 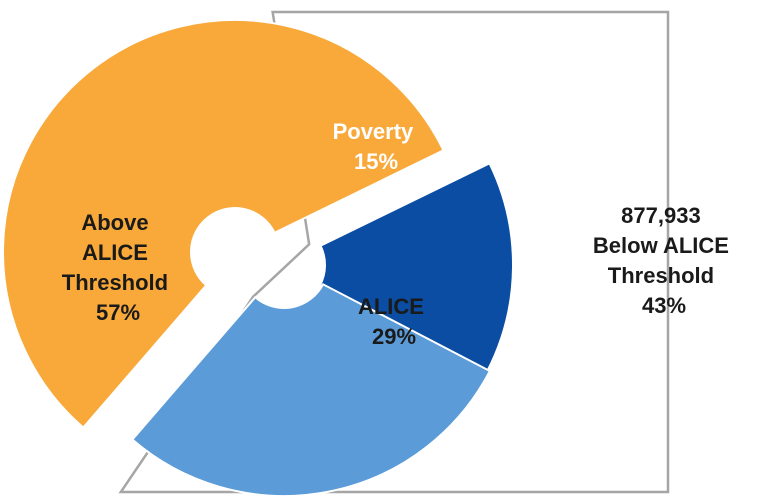 What do you see at coordinates (376, 146) in the screenshot?
I see `label-poverty: Poverty 15%` at bounding box center [376, 146].